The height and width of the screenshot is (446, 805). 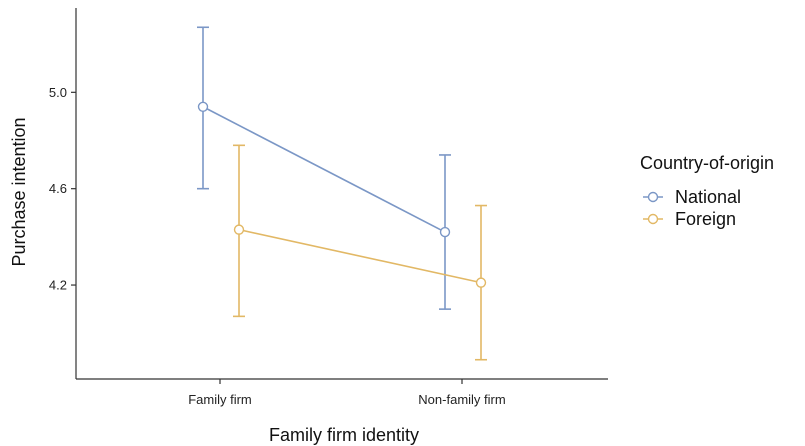 I want to click on y-axis-title: Purchase intention, so click(x=19, y=191).